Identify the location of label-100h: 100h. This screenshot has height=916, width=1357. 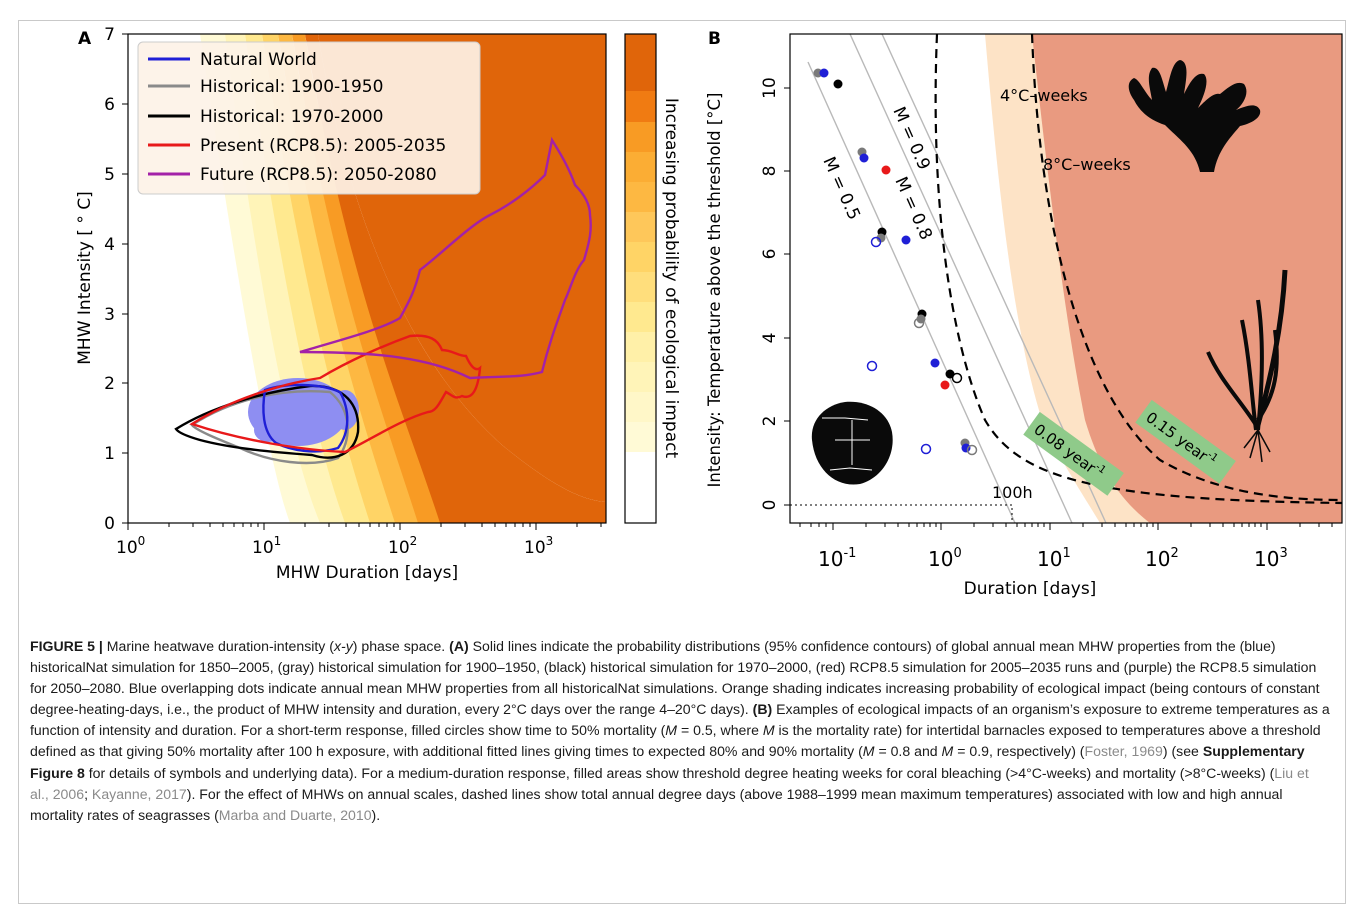
(1012, 492).